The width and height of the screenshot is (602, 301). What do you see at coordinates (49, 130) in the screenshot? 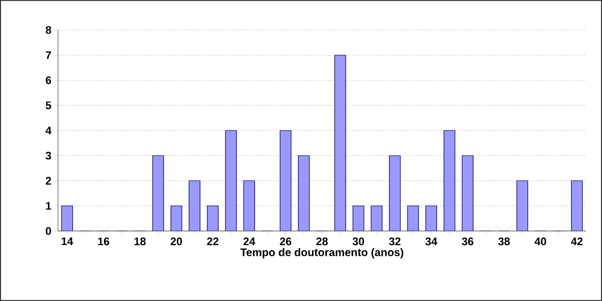
I see `y-tick-label: 4` at bounding box center [49, 130].